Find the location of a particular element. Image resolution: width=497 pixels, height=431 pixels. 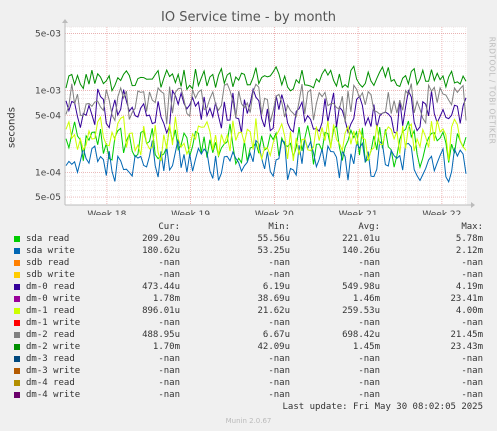

legend-header: Cur: Min: Avg: Max: is located at coordinates (248, 228).